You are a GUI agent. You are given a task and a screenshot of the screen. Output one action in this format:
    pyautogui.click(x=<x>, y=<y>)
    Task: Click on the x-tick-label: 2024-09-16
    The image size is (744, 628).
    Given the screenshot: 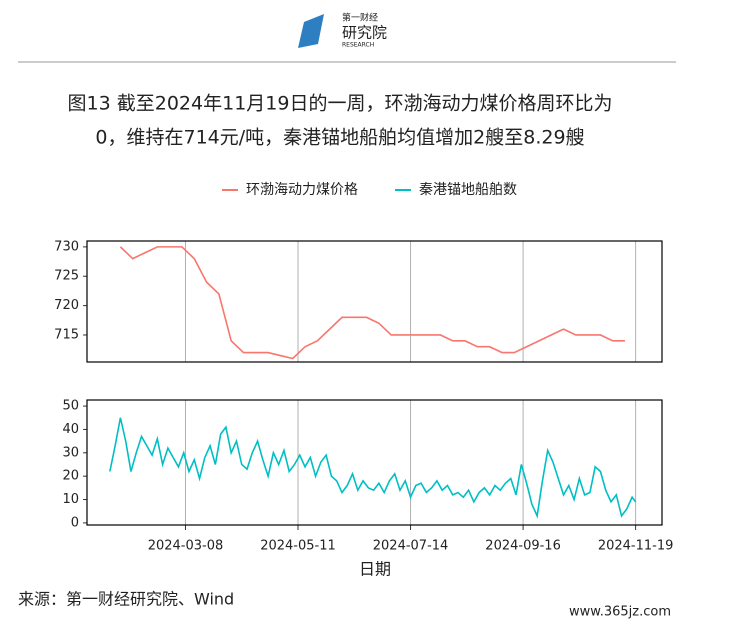 What is the action you would take?
    pyautogui.click(x=523, y=546)
    